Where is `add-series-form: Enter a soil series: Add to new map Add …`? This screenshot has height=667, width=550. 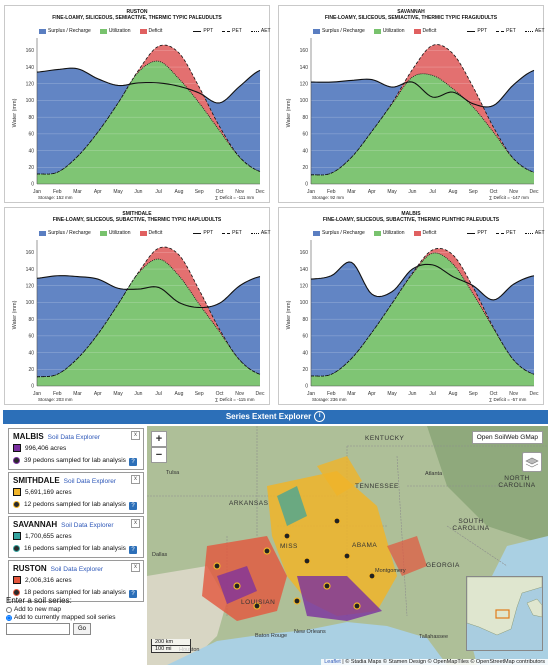 add-series-form: Enter a soil series: Add to new map Add … is located at coordinates (75, 615).